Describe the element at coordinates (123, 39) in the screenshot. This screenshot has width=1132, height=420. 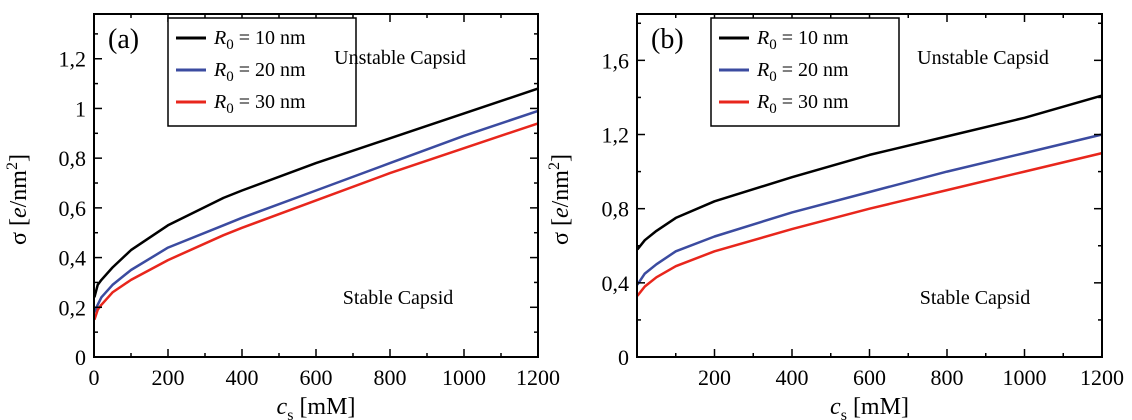
I see `panel-label: (a)` at that location.